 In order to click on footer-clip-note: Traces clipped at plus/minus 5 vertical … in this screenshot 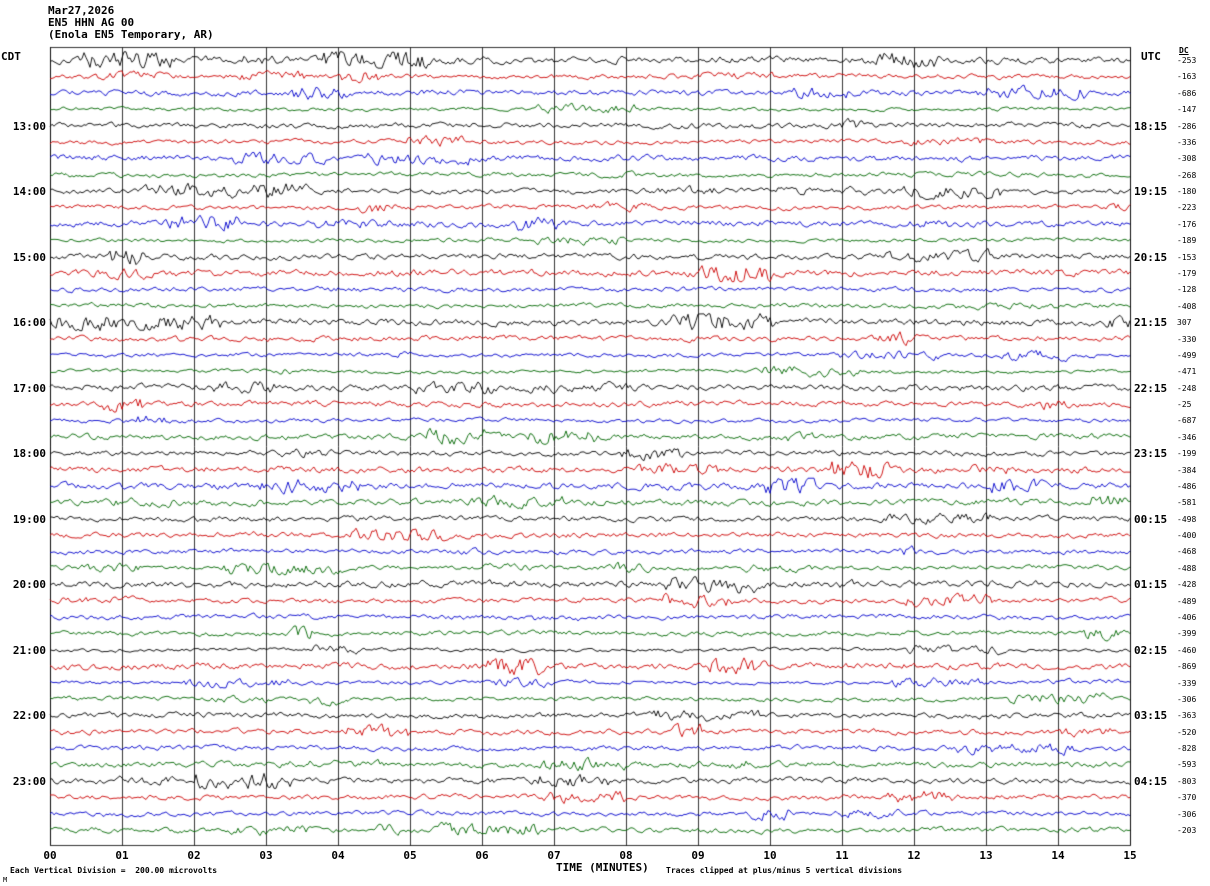, I will do `click(784, 870)`.